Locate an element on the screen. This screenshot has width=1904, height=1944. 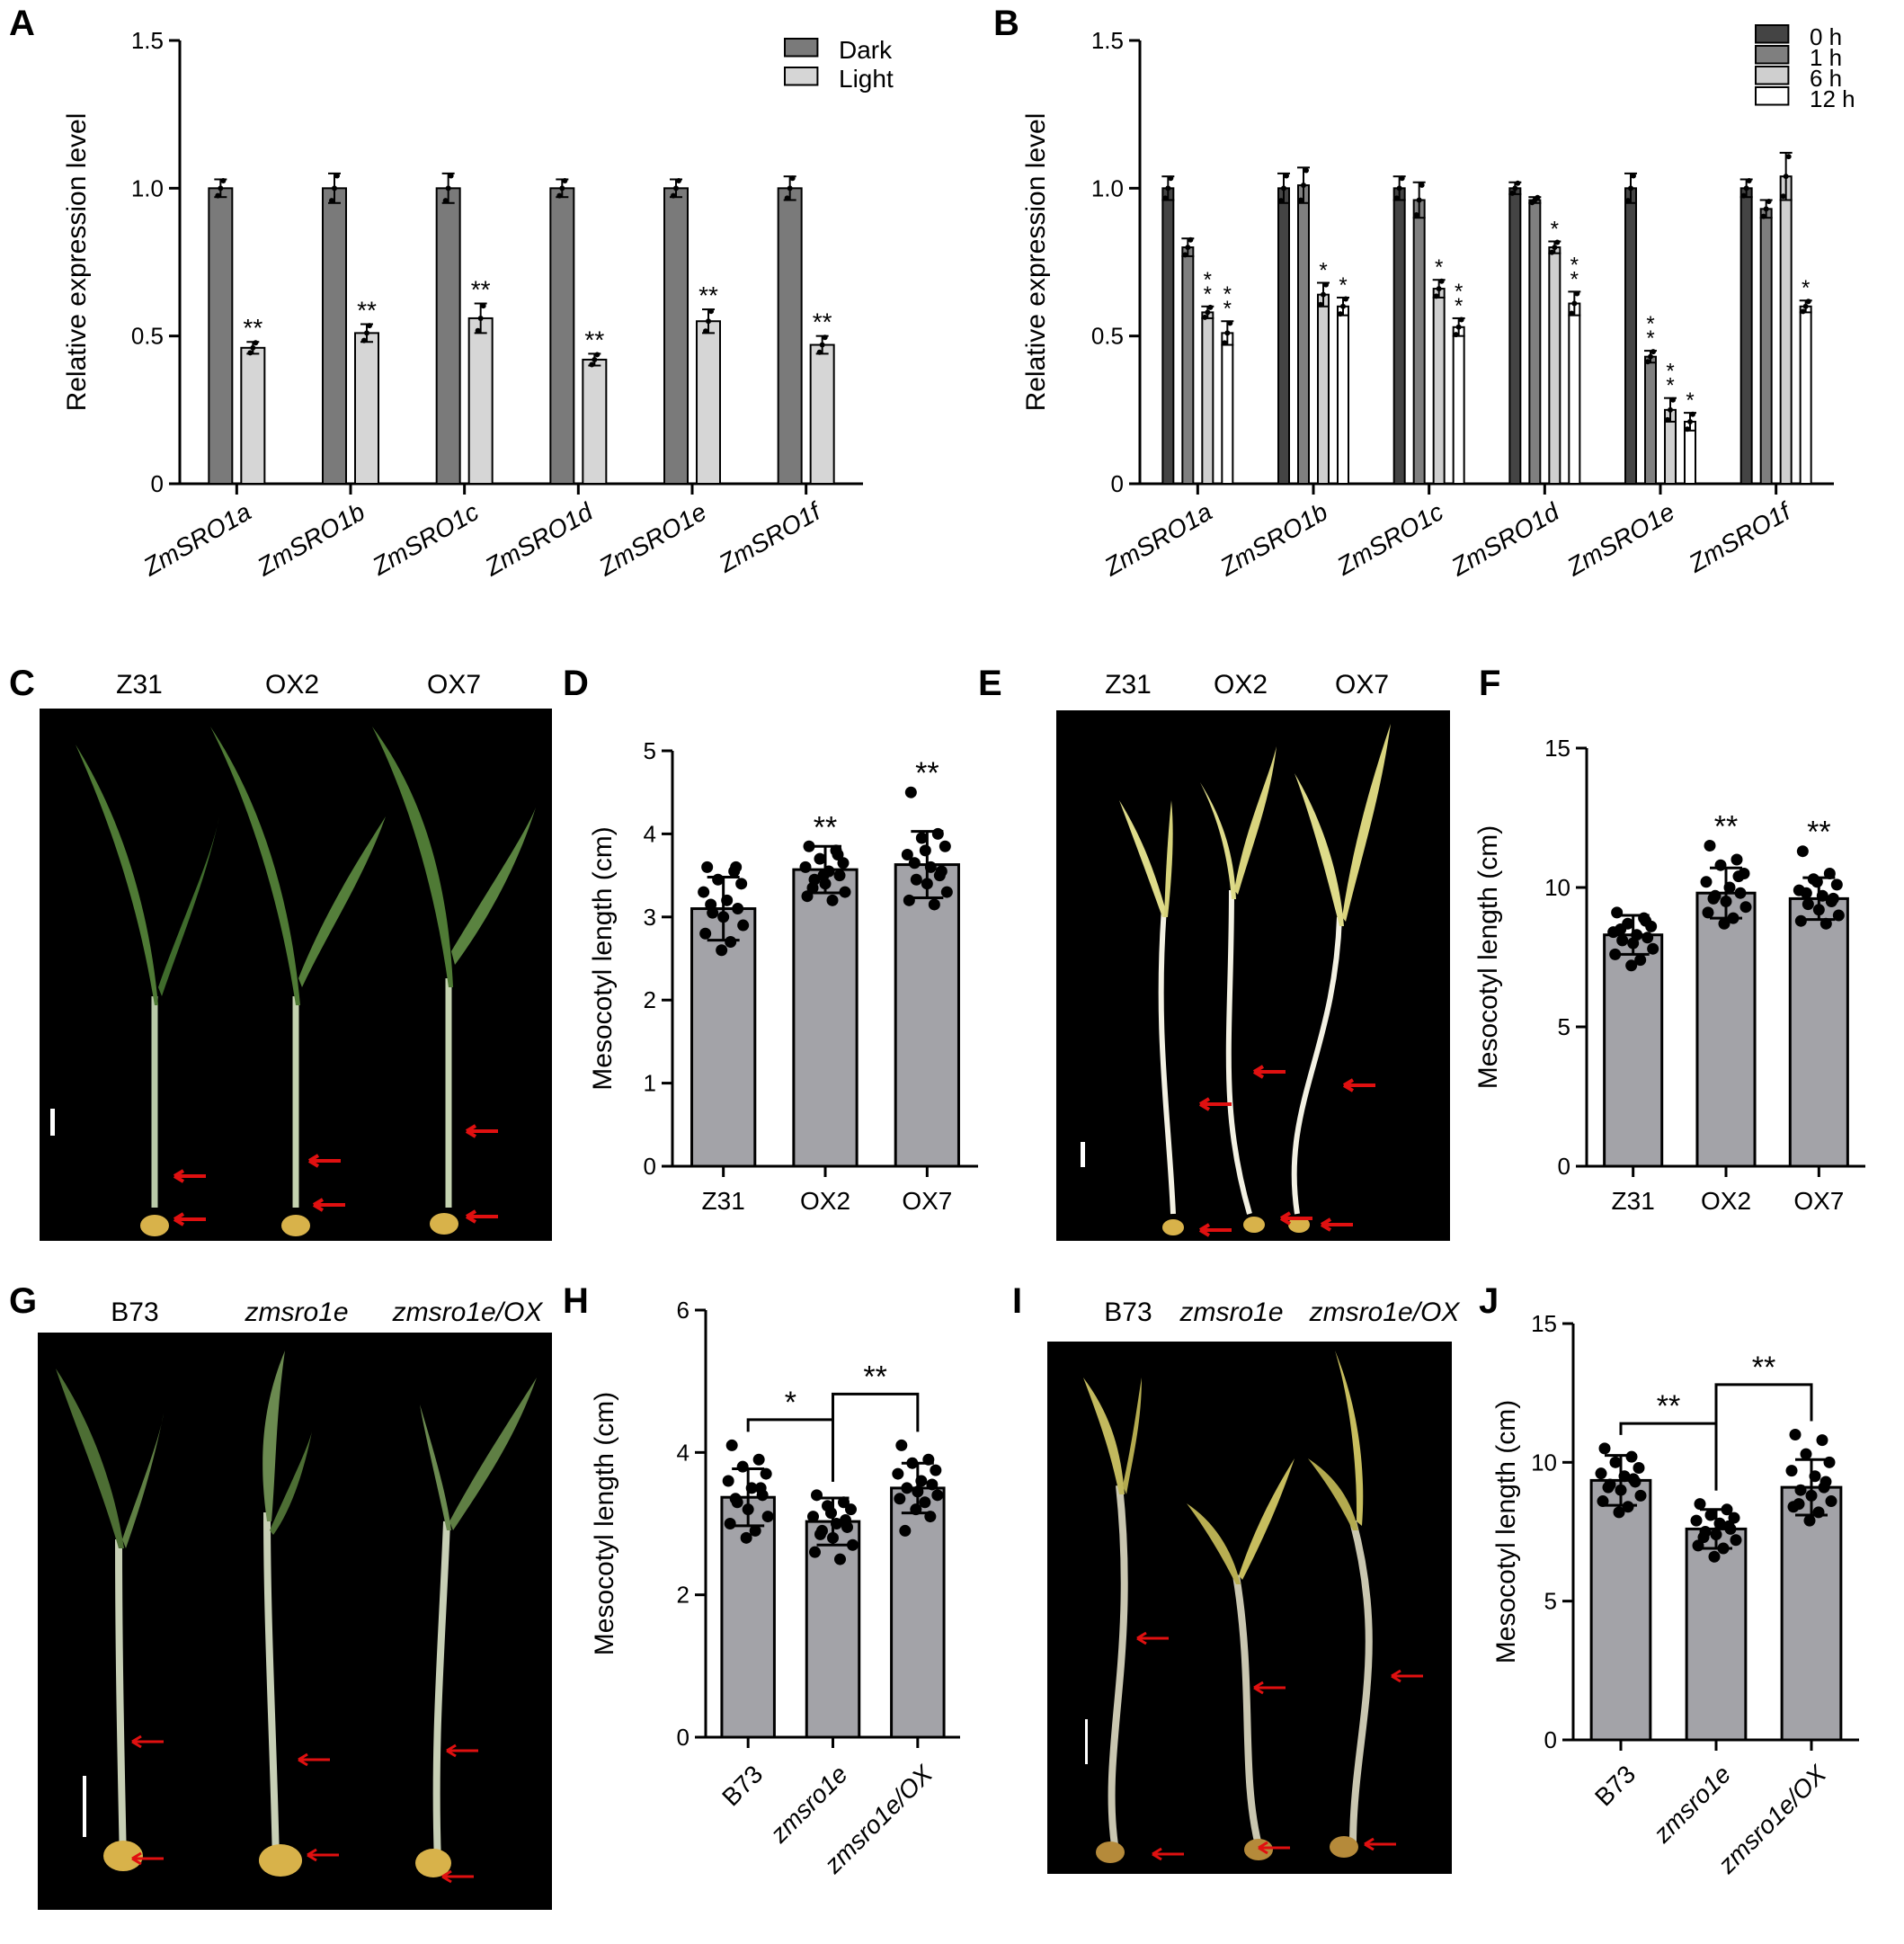
panel-letter-b: B is located at coordinates (1006, 23).